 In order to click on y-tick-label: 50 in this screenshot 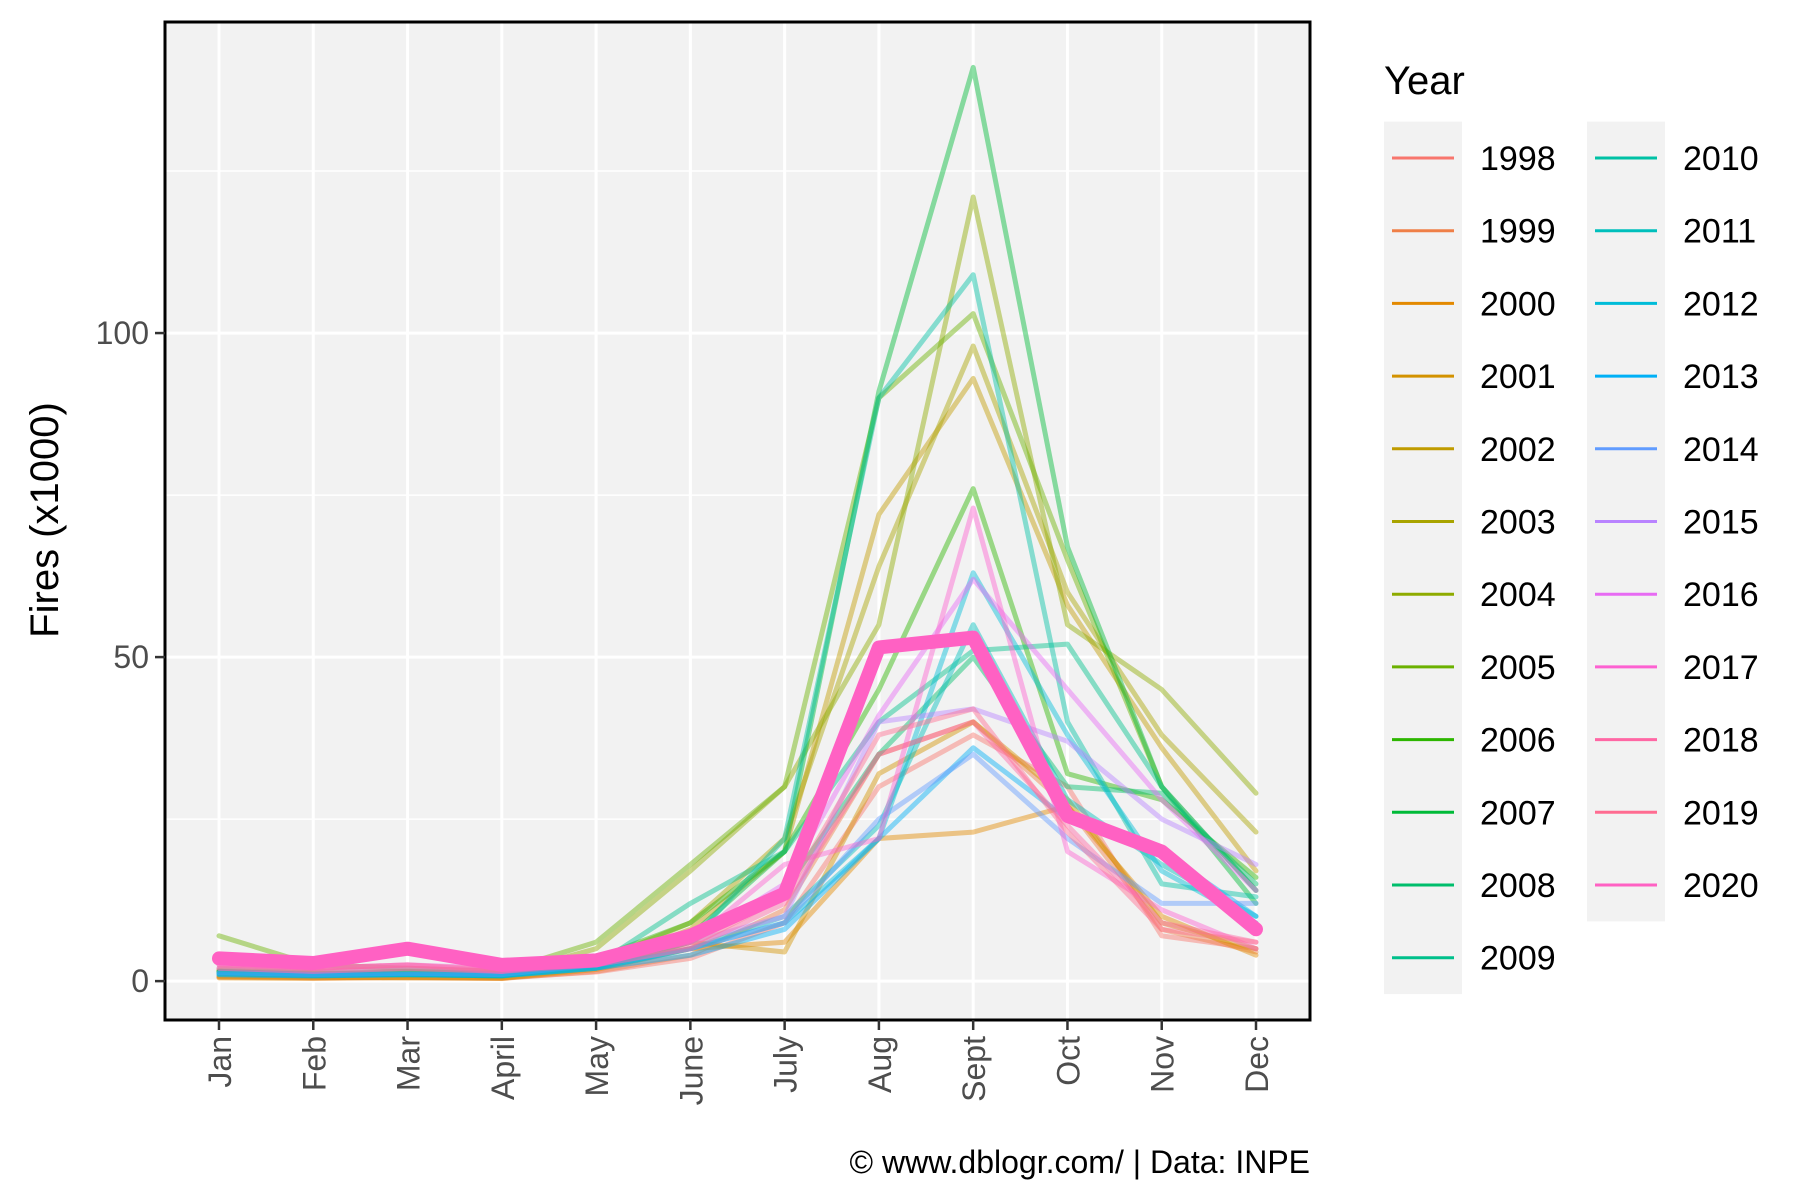, I will do `click(131, 657)`.